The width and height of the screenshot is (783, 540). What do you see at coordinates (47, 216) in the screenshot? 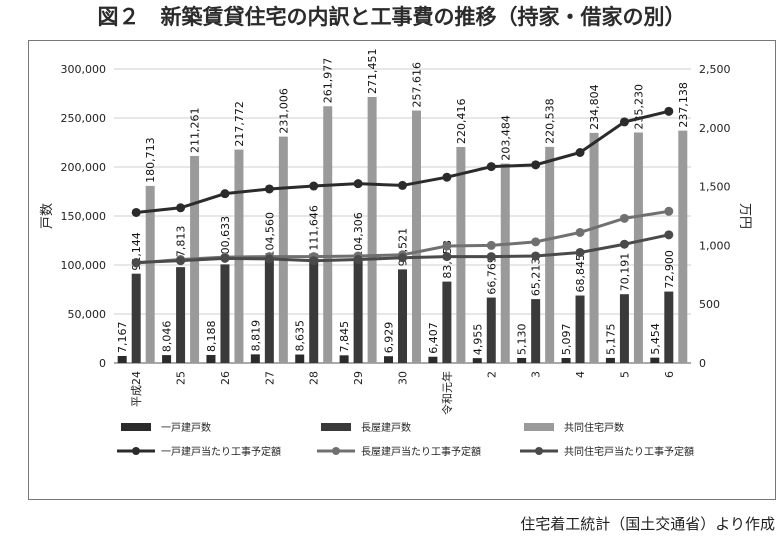
I see `y-axis-title: 戸数` at bounding box center [47, 216].